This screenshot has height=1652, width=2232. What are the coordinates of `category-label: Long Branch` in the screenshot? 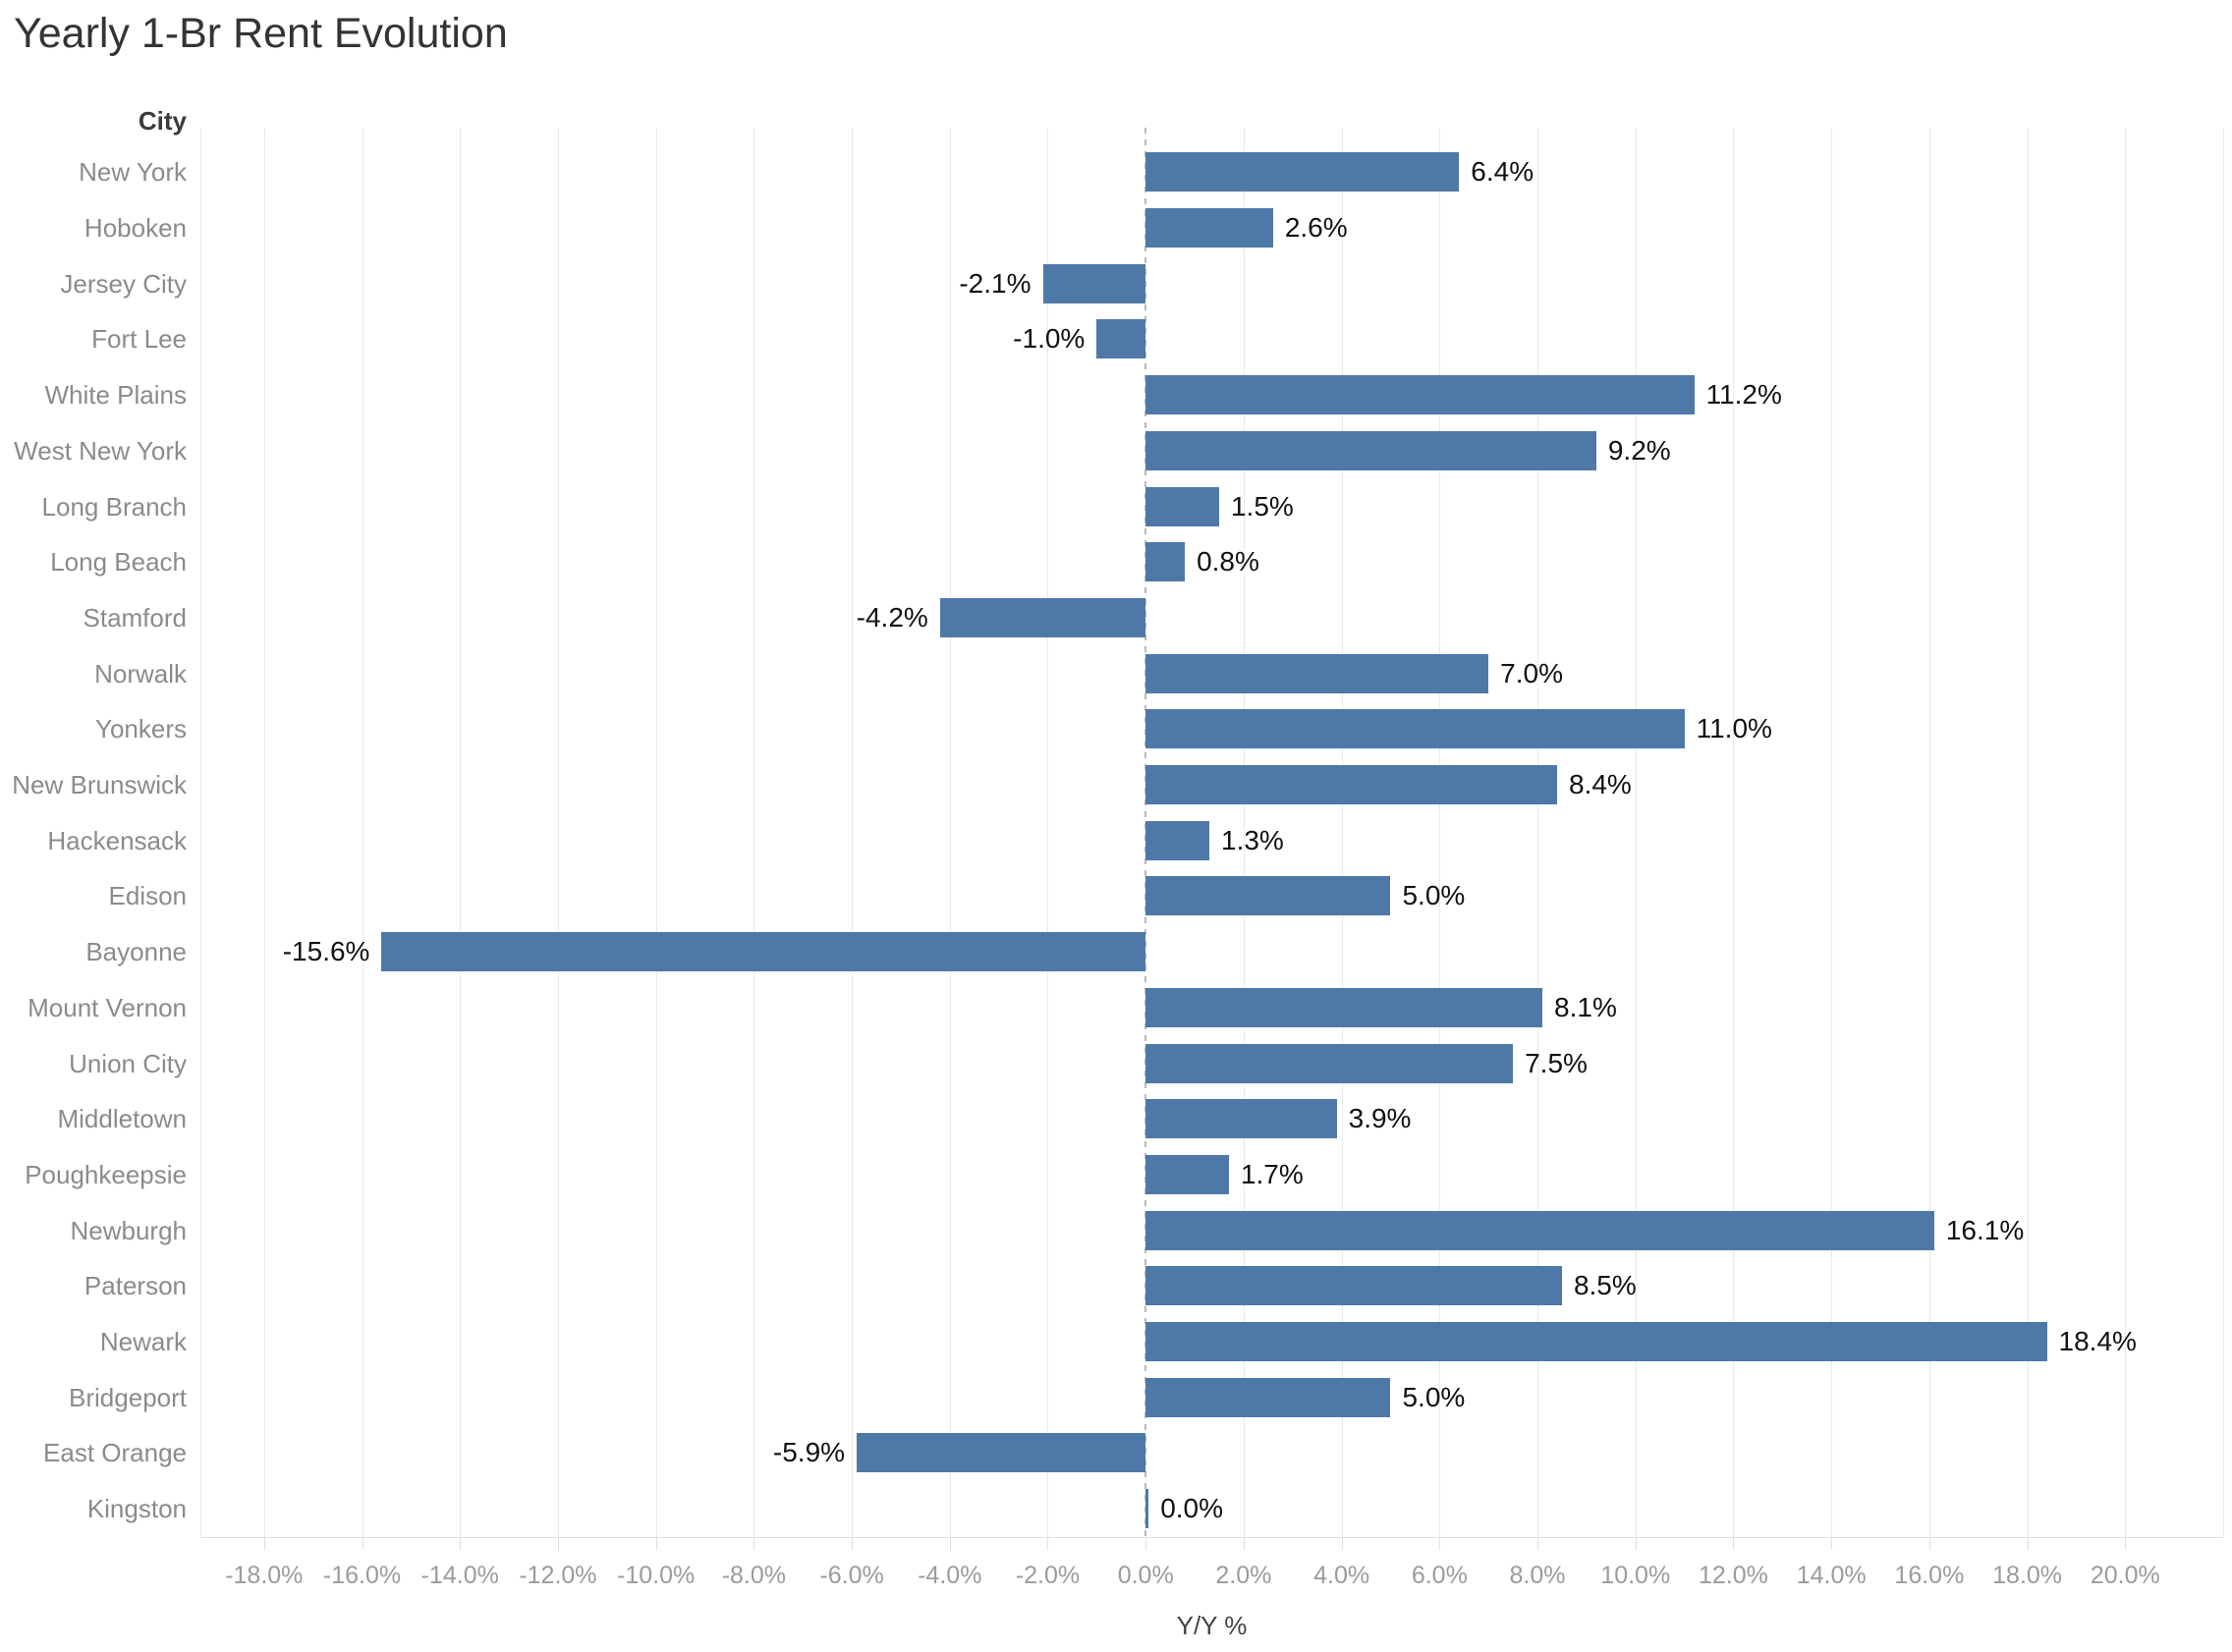 It's located at (114, 506).